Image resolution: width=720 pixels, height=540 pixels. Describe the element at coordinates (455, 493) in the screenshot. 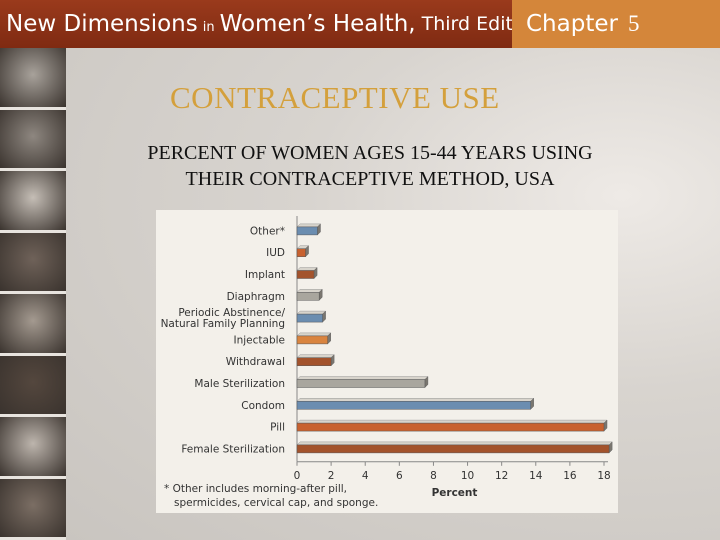

I see `x-axis-label: Percent` at that location.